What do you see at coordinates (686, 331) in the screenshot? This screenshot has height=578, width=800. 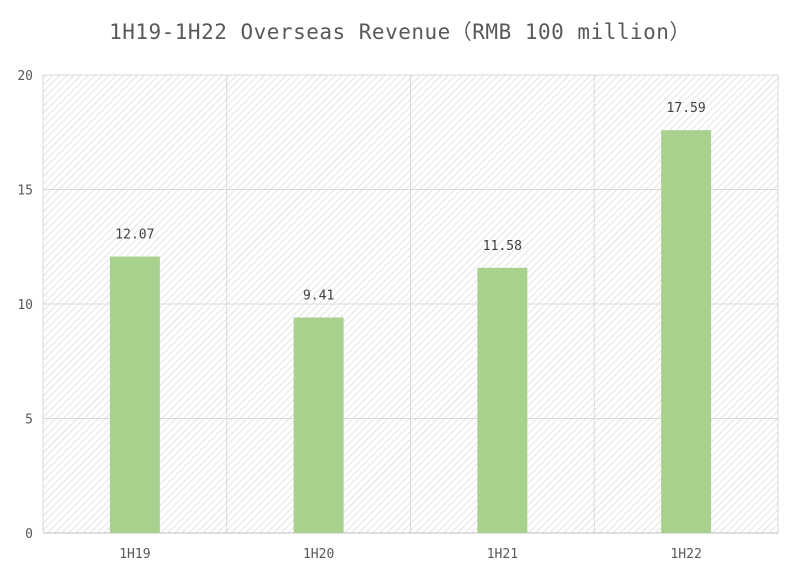 I see `bar-1h22` at bounding box center [686, 331].